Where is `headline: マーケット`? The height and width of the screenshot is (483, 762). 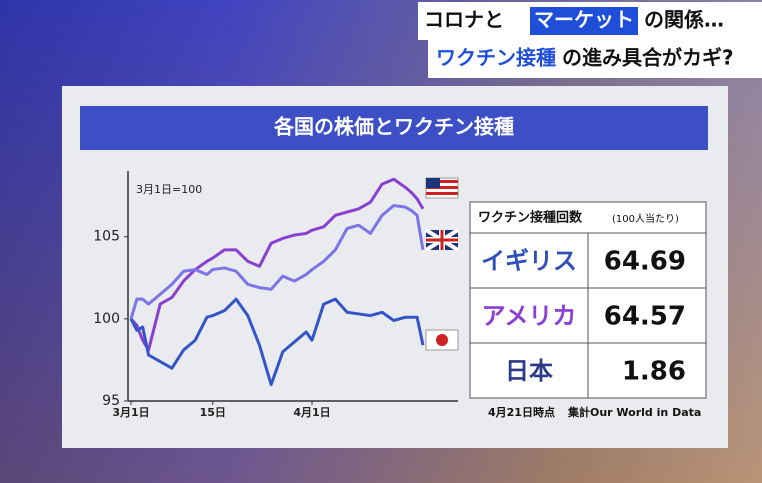
headline: マーケット is located at coordinates (584, 20).